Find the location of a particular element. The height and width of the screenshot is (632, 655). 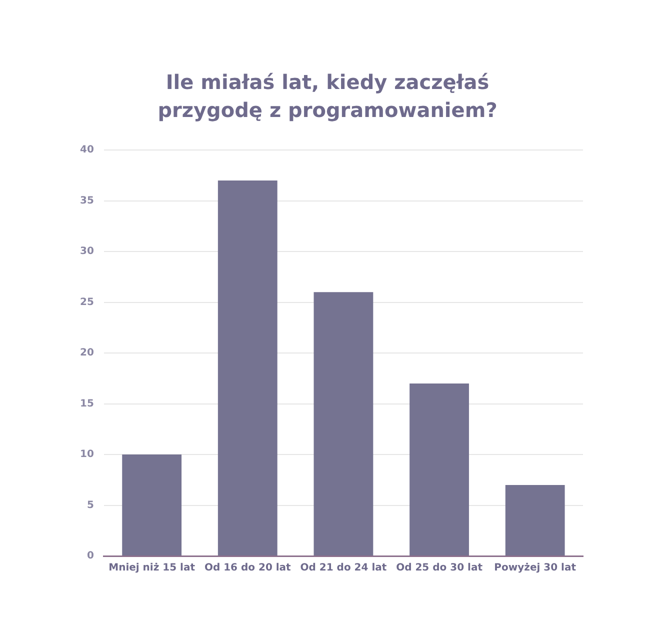

y-tick-label: 25 is located at coordinates (87, 302).